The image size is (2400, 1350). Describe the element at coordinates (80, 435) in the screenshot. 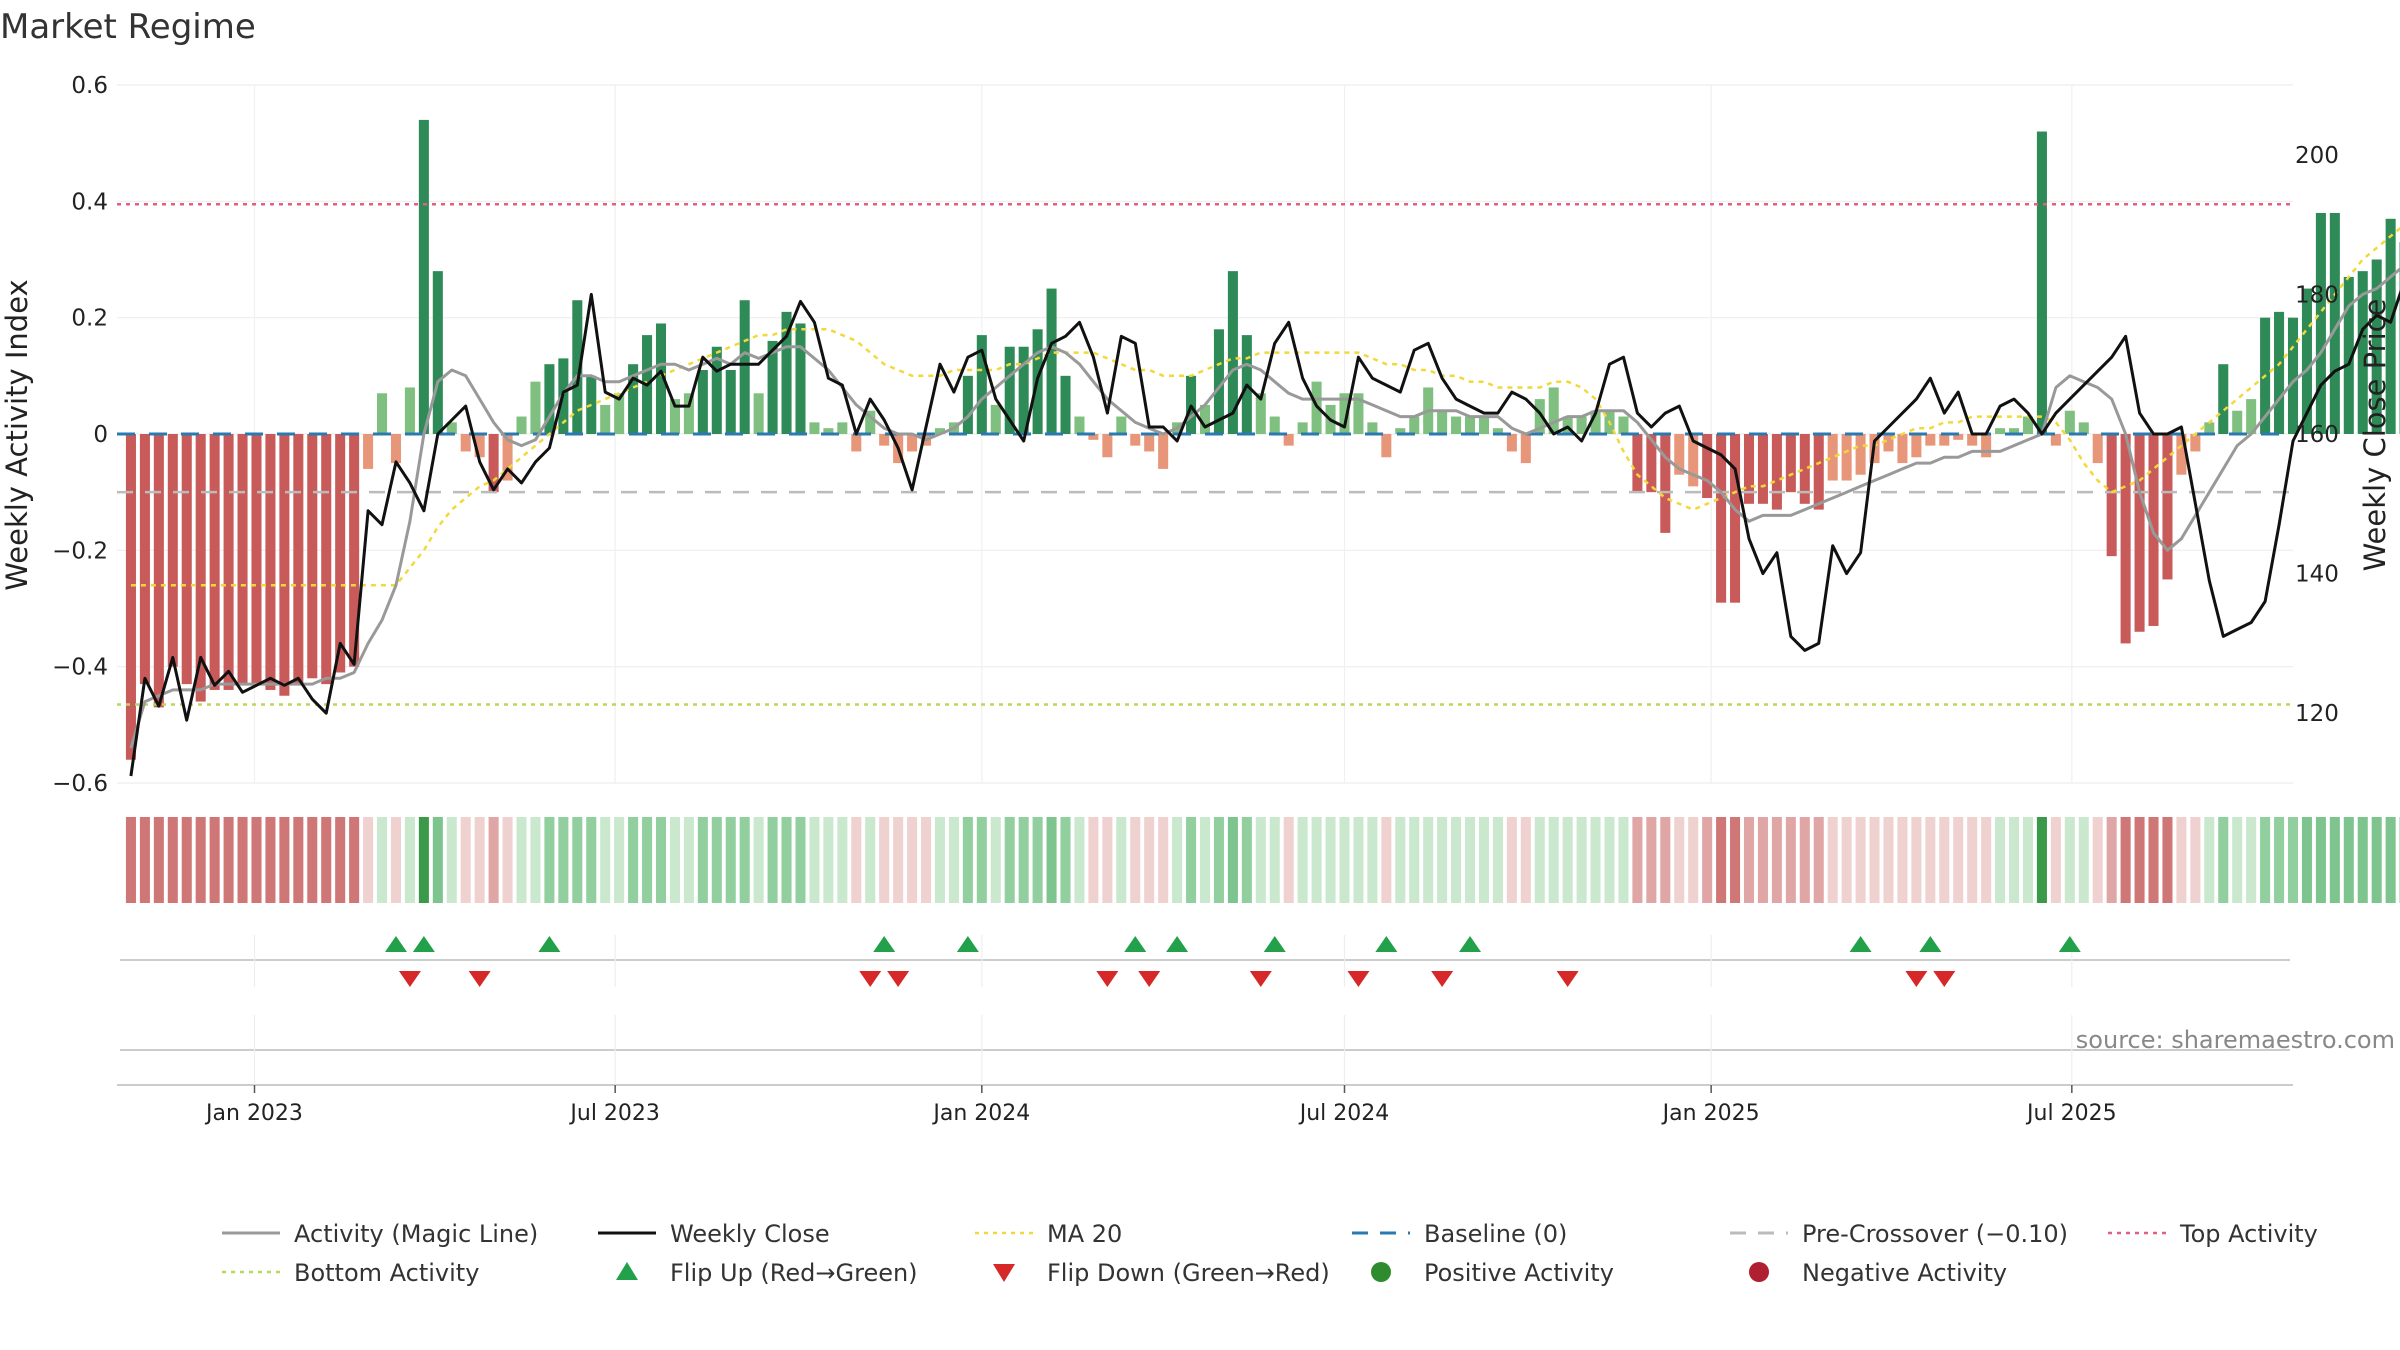

I see `y-axis-ticks: 0.6 0.4 0.2 0 −0.2 −0.4 −0.6` at that location.